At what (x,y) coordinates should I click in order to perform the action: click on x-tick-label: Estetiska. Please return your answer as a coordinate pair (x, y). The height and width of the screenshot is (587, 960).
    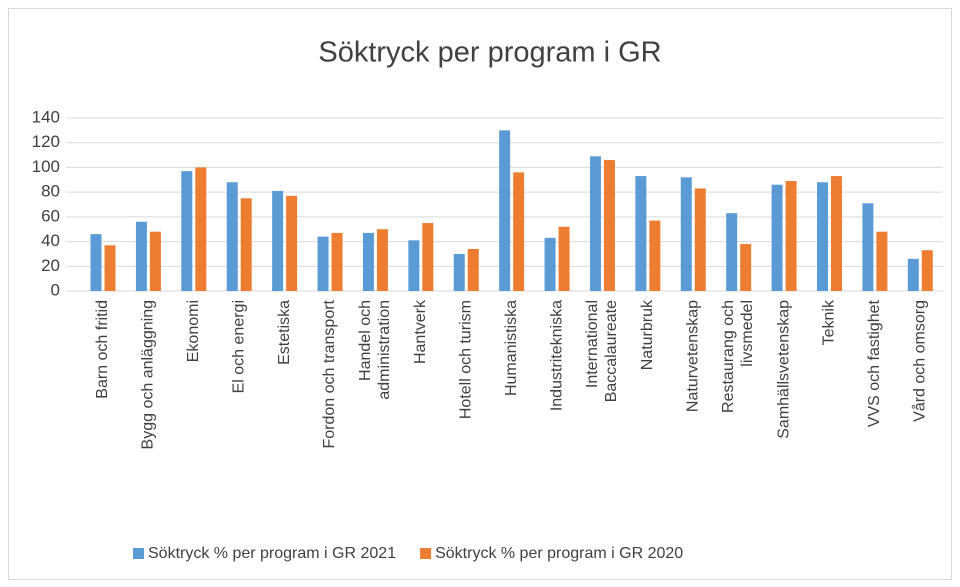
    Looking at the image, I should click on (284, 332).